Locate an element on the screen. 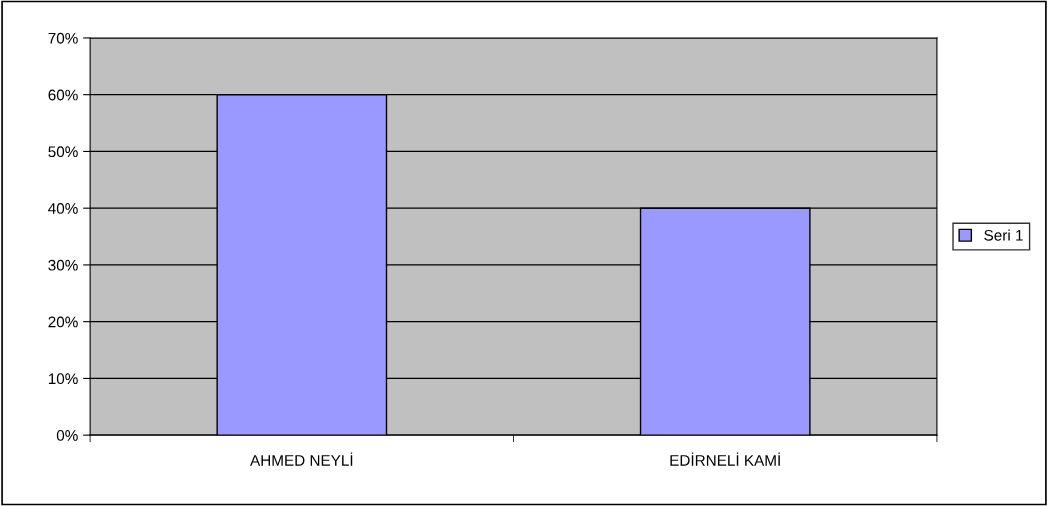 This screenshot has width=1048, height=506. y-tick-label: 30% is located at coordinates (63, 265).